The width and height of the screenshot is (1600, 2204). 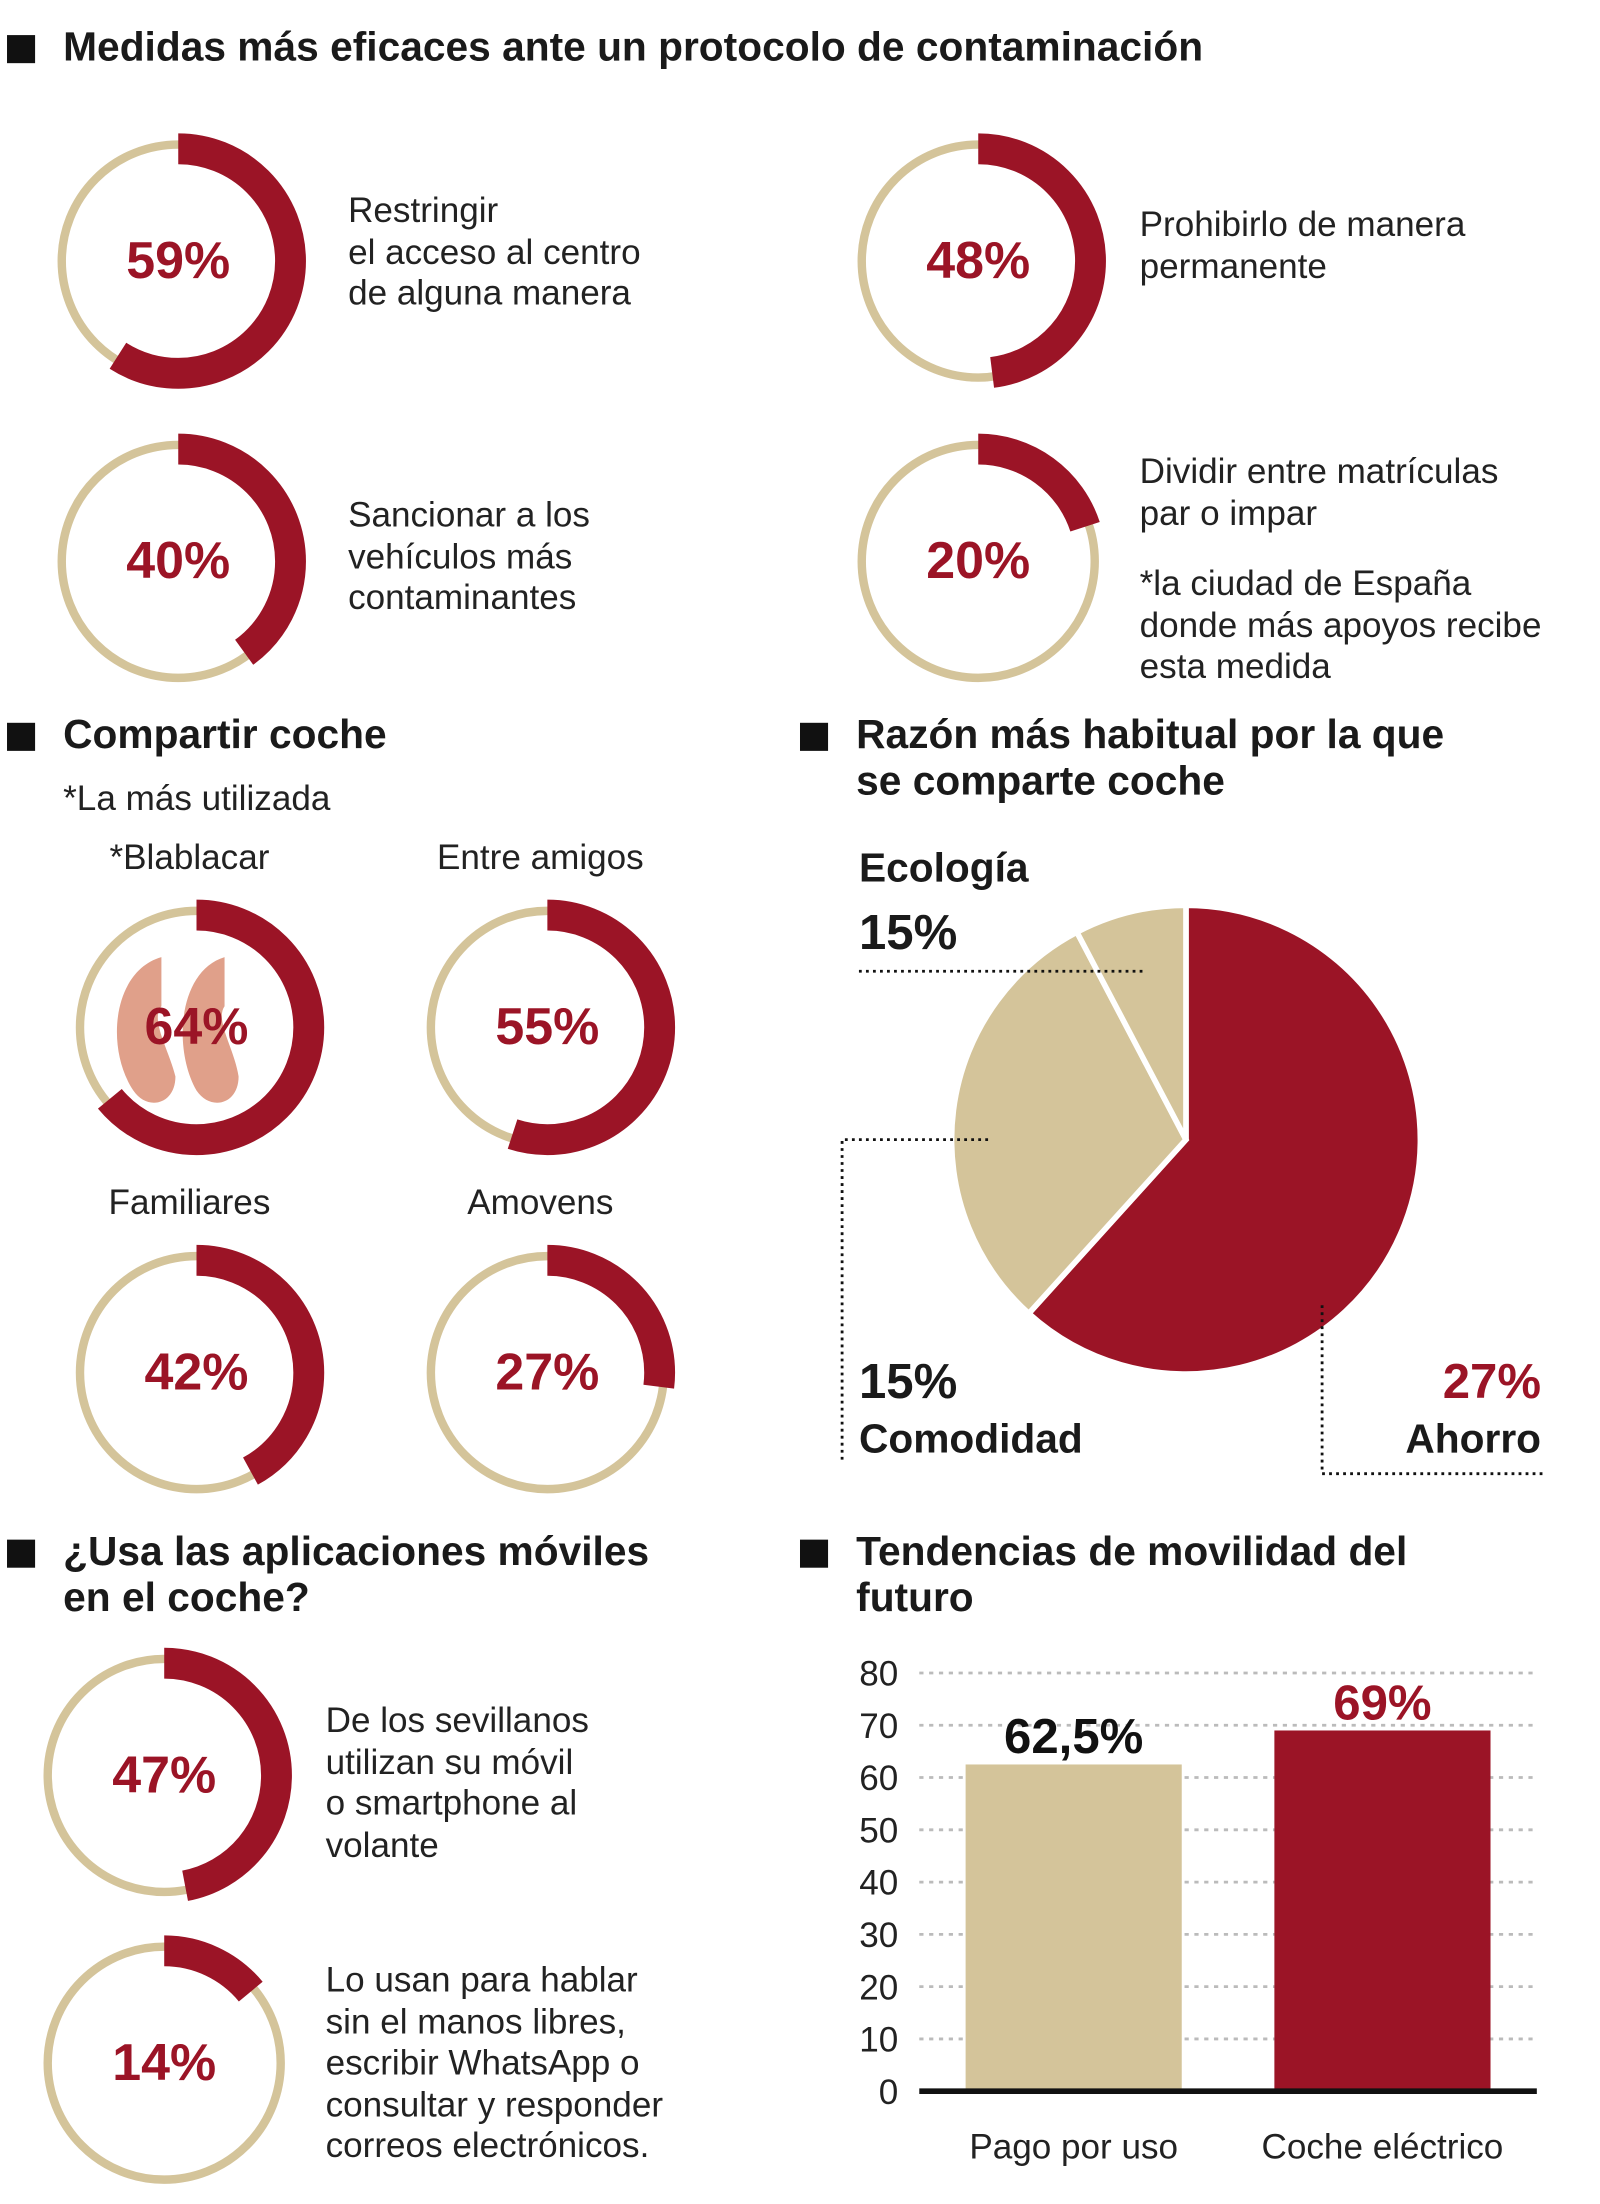 What do you see at coordinates (540, 1203) in the screenshot?
I see `carshare-label: Amovens` at bounding box center [540, 1203].